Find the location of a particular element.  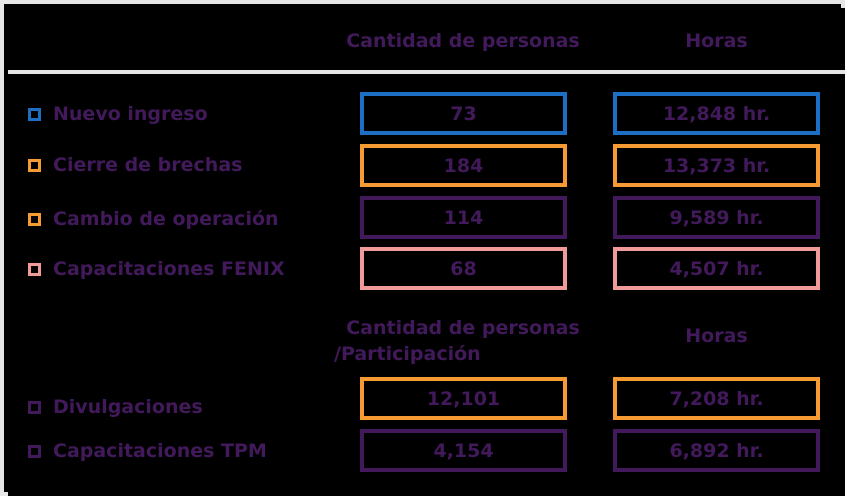

header-col-personas: Cantidad de personas is located at coordinates (463, 41).